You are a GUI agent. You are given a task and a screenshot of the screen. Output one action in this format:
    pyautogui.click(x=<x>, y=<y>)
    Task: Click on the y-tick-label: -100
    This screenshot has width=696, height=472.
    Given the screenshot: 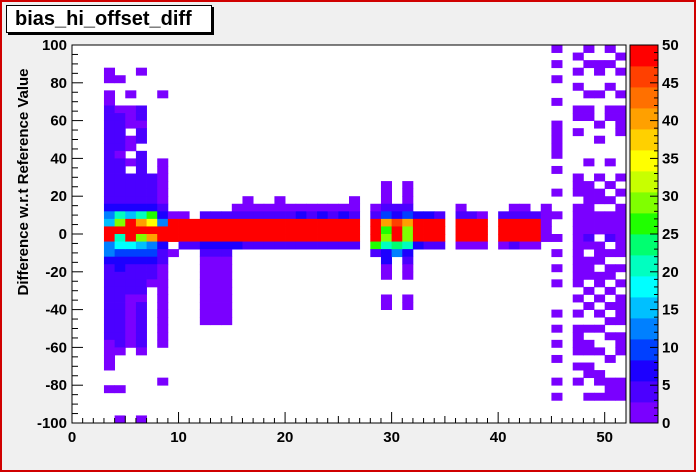 What is the action you would take?
    pyautogui.click(x=52, y=423)
    